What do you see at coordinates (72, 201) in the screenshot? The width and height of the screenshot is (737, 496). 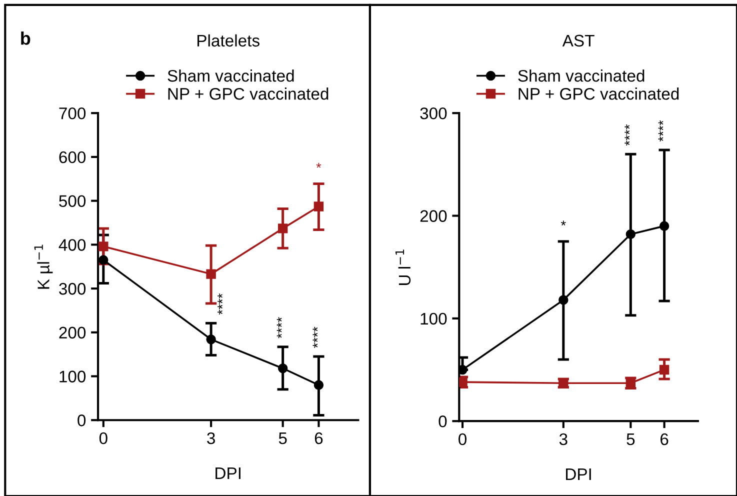 I see `y-tick-label: 500` at bounding box center [72, 201].